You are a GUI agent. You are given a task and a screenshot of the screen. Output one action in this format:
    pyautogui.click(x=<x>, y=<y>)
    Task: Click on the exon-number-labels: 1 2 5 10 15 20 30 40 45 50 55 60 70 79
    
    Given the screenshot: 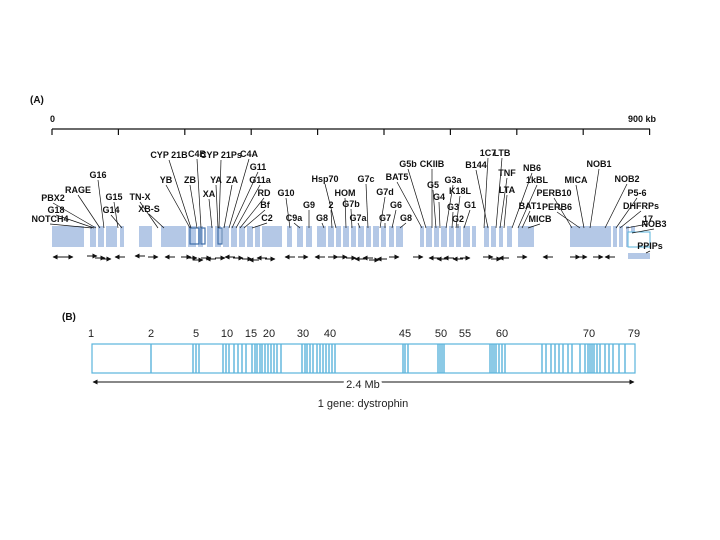 What is the action you would take?
    pyautogui.click(x=364, y=334)
    